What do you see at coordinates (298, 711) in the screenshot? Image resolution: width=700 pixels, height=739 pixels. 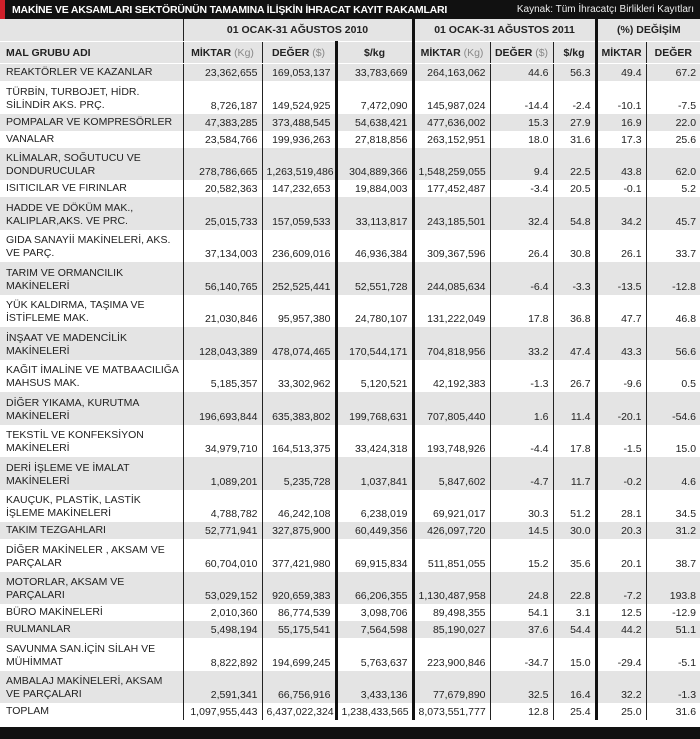 I see `cell-value: 6,437,022,324` at bounding box center [298, 711].